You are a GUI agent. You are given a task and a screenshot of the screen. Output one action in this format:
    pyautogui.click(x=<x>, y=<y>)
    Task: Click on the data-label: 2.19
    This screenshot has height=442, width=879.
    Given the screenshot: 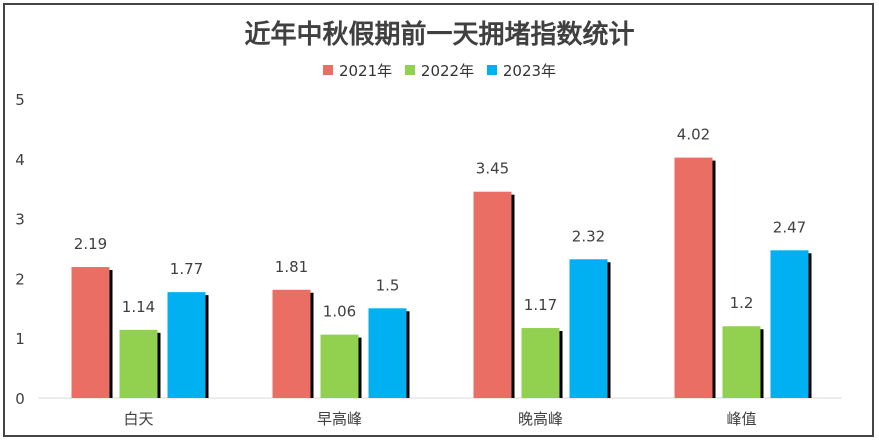 What is the action you would take?
    pyautogui.click(x=90, y=244)
    